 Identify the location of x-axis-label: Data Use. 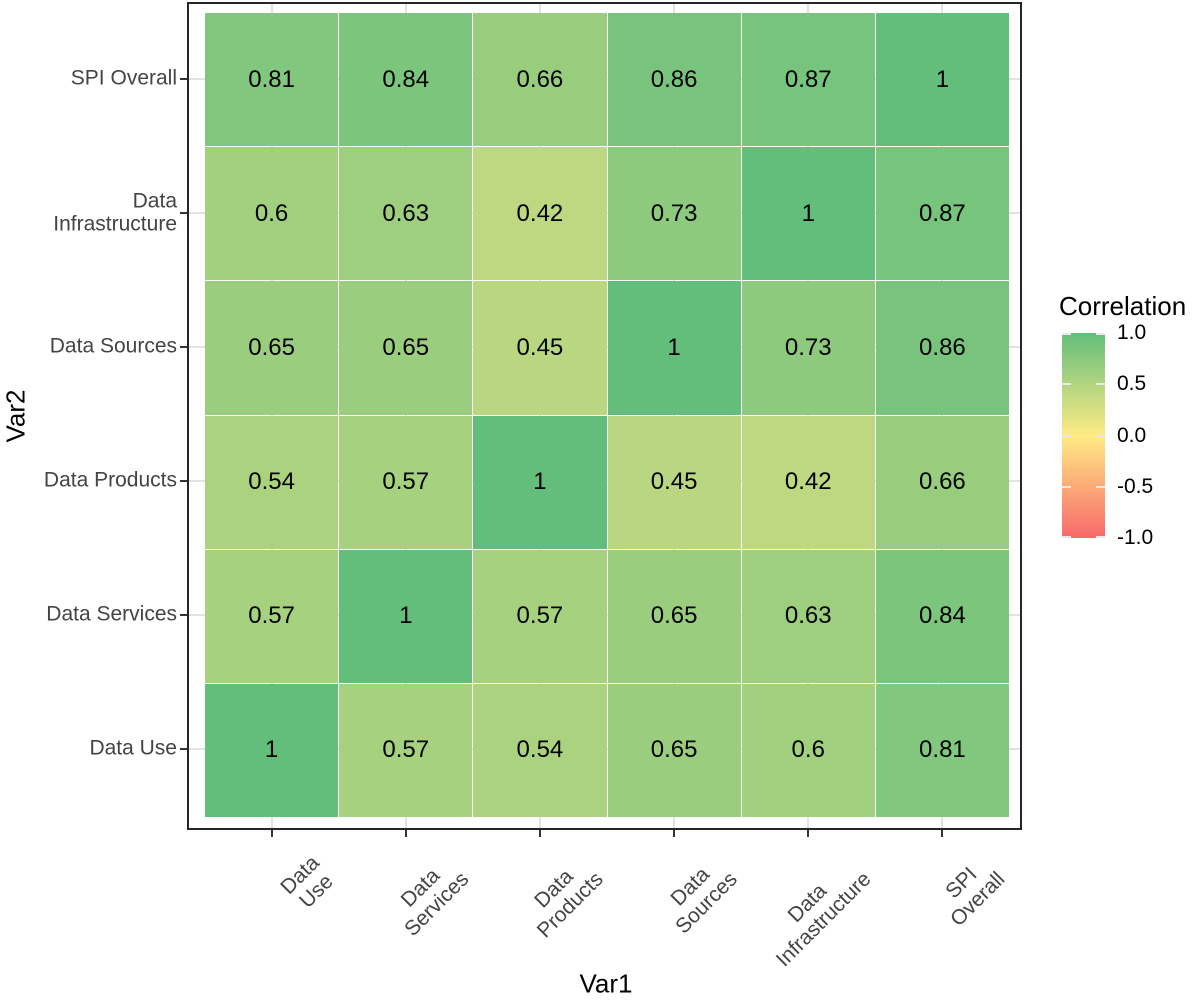
(306, 882).